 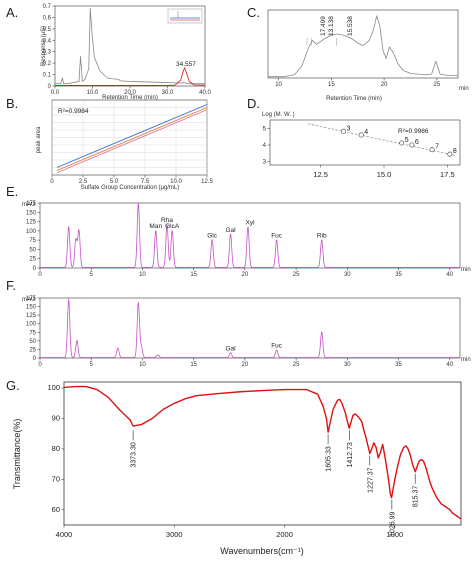 What do you see at coordinates (245, 365) in the screenshot?
I see `chart-f-x-tick-label-4: 20` at bounding box center [245, 365].